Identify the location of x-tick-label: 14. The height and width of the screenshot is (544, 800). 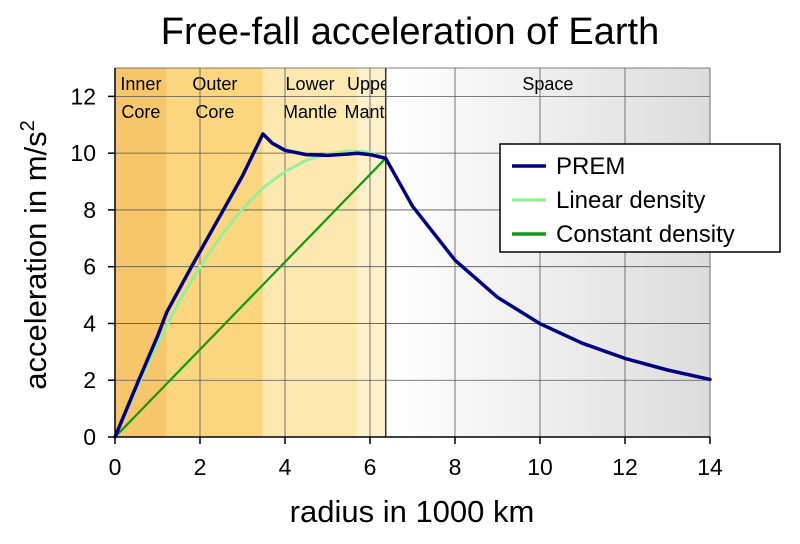
(710, 467).